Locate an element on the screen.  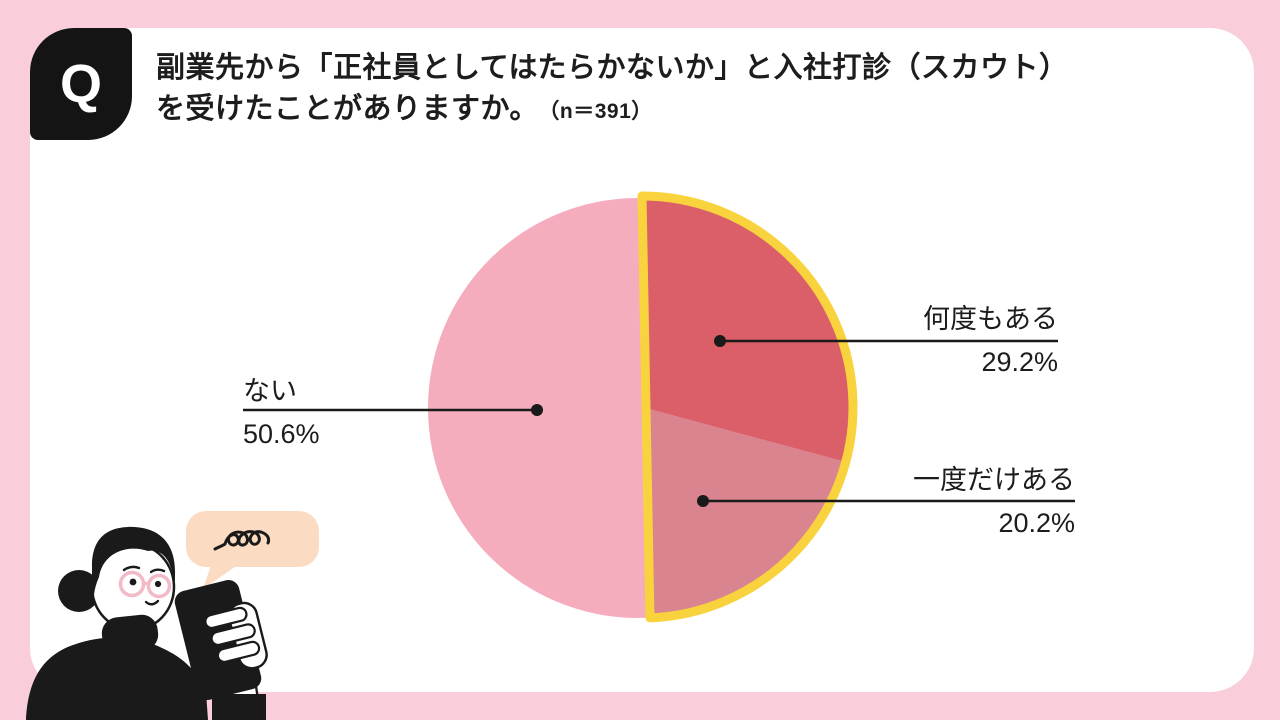
left-eyebrow is located at coordinates (131, 568).